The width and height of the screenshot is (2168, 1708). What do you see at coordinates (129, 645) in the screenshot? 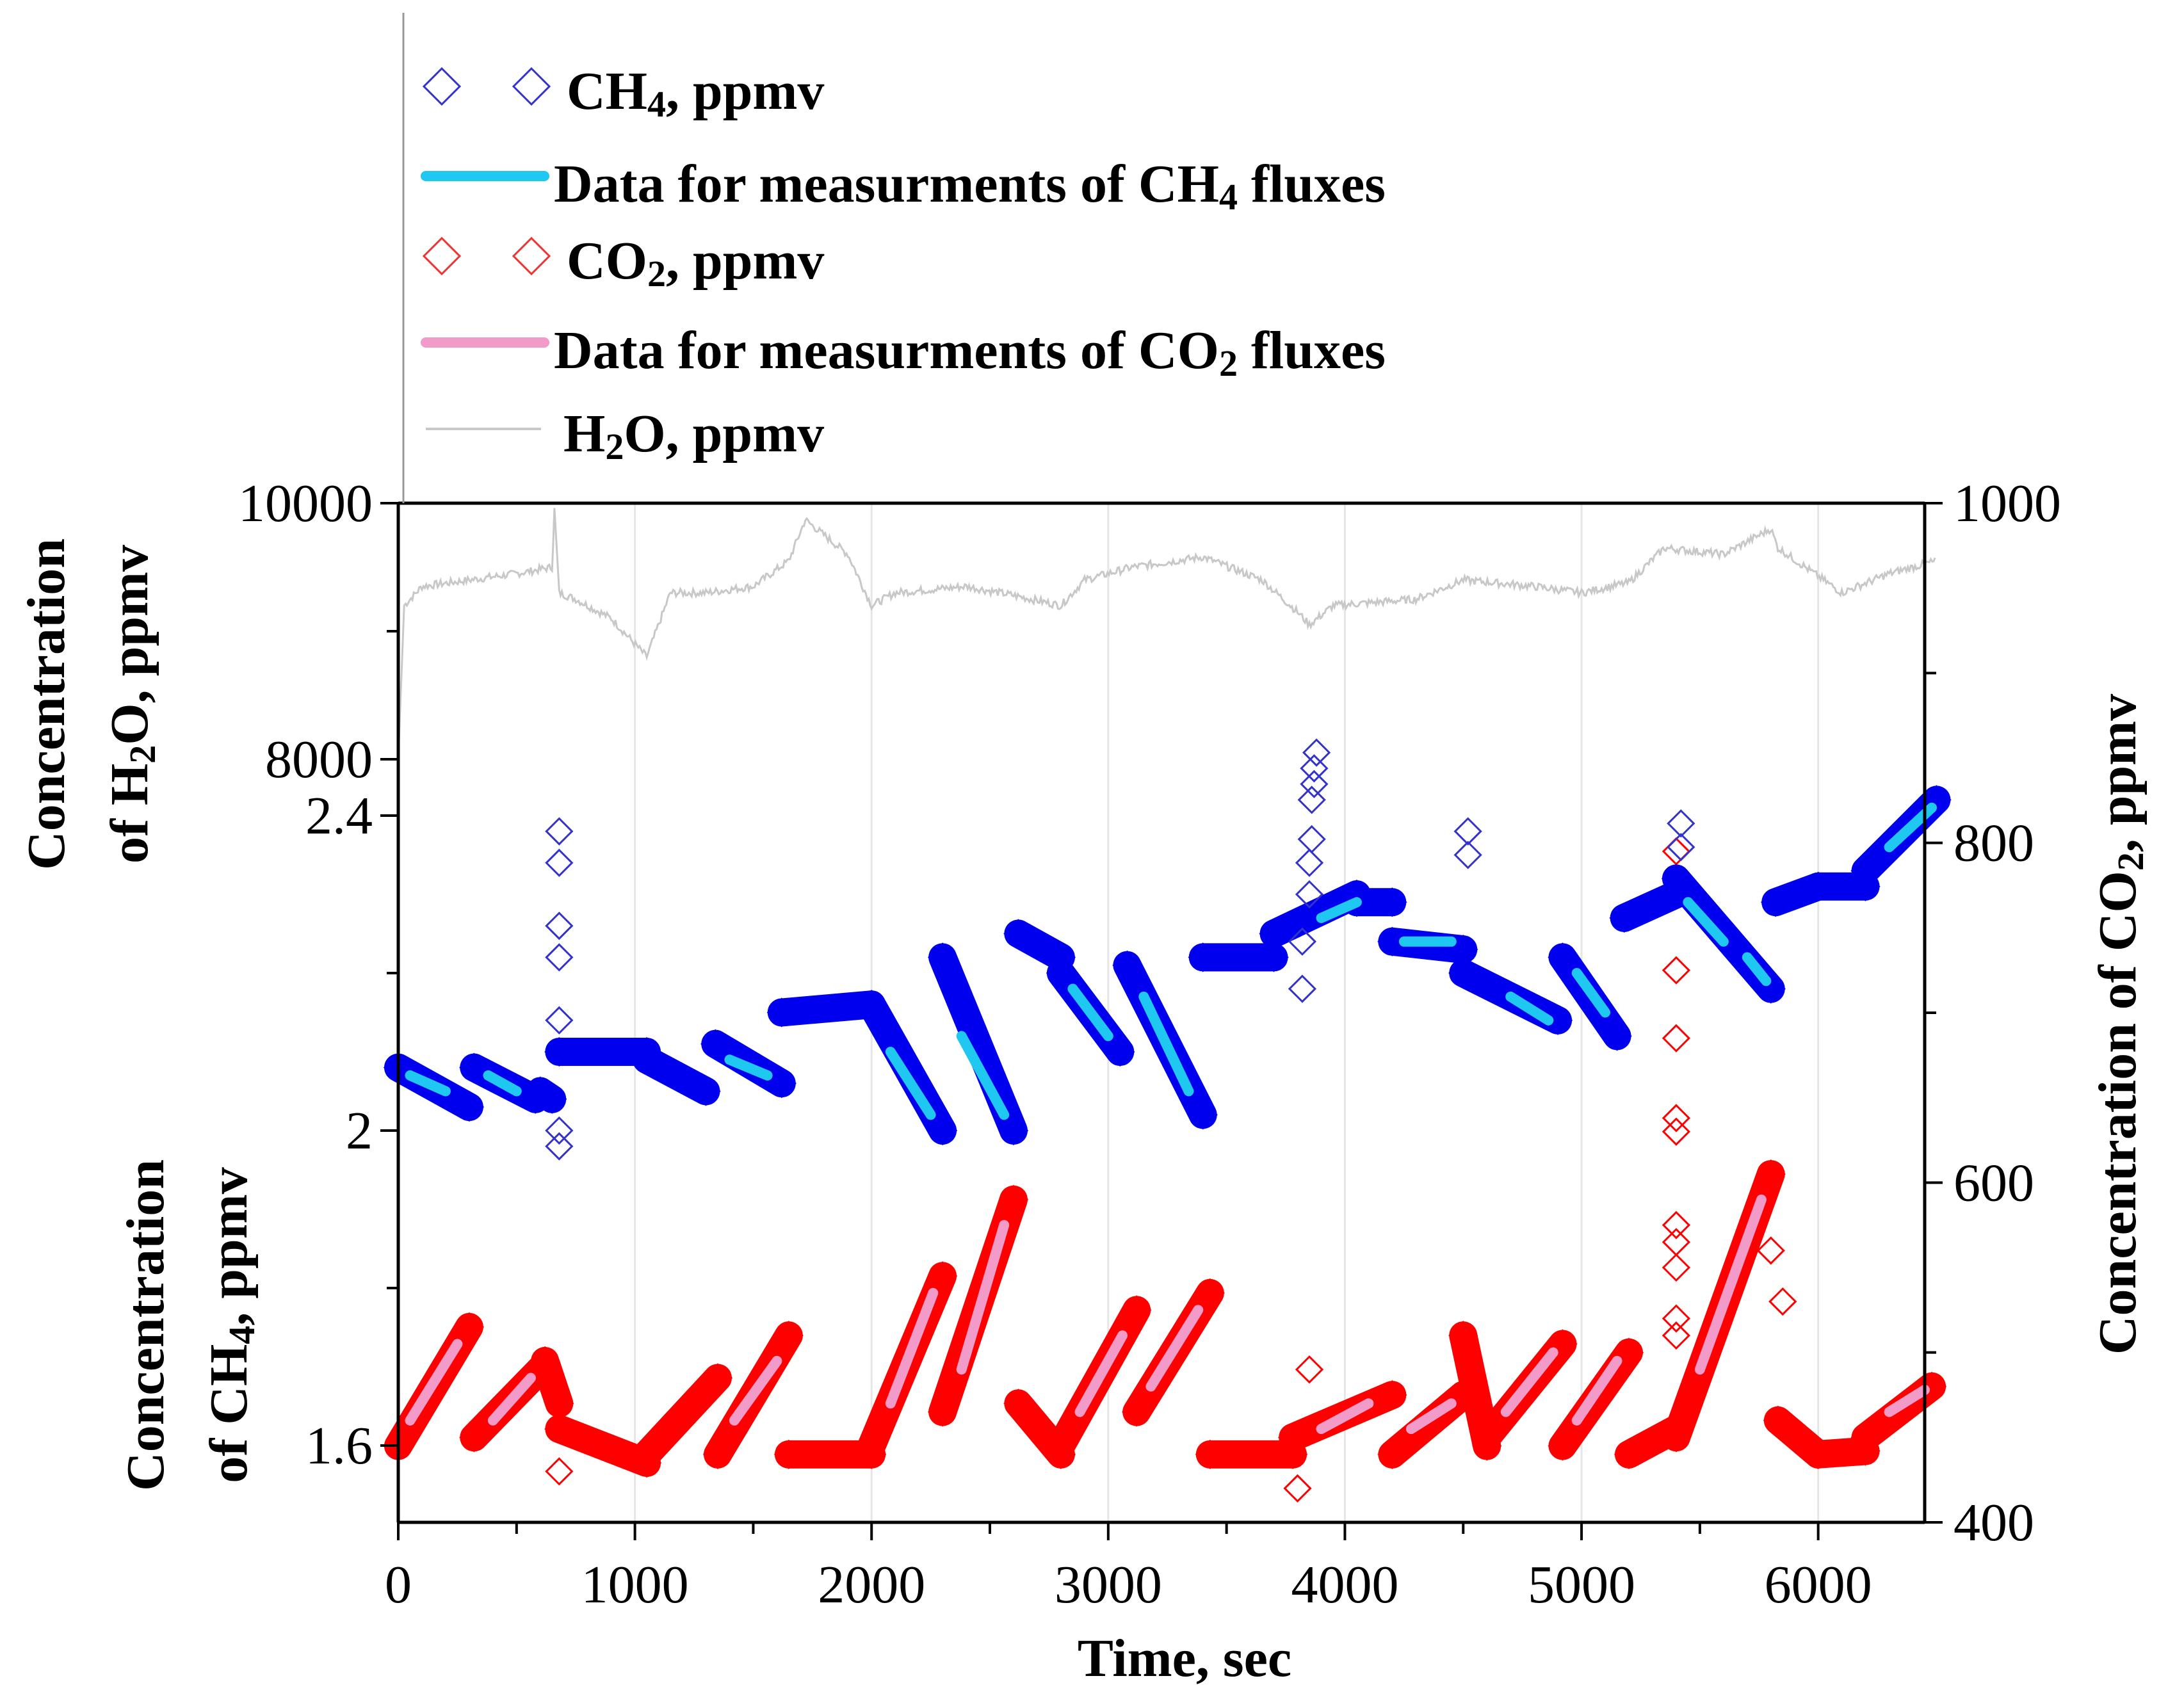
I see `h2o-axis-title-line2-part: O, ppmv` at bounding box center [129, 645].